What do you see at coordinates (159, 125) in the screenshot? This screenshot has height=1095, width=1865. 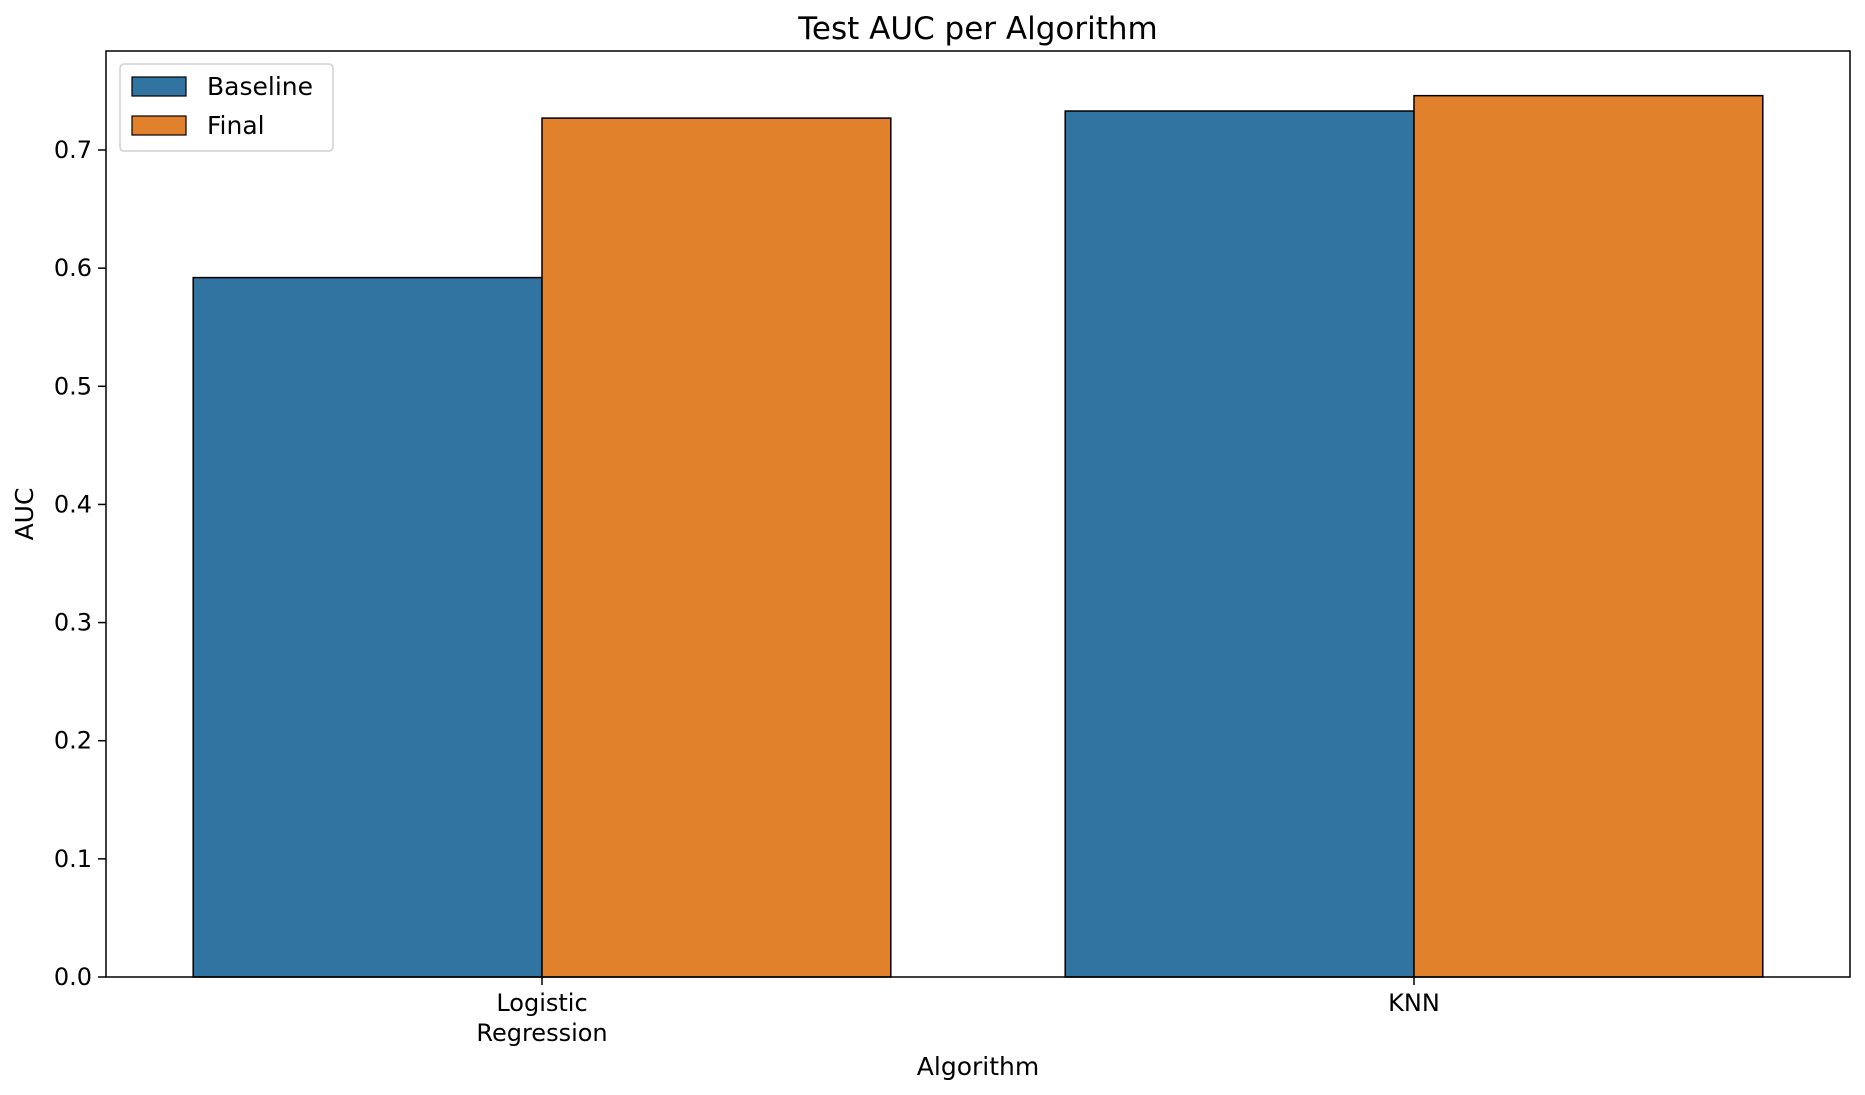 I see `legend-swatch-final` at bounding box center [159, 125].